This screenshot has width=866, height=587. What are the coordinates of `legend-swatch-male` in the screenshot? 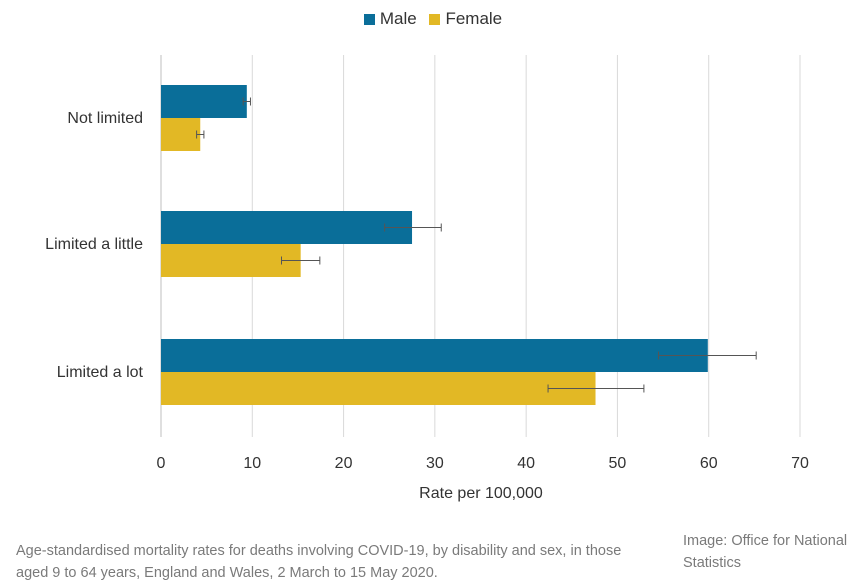 It's located at (369, 19).